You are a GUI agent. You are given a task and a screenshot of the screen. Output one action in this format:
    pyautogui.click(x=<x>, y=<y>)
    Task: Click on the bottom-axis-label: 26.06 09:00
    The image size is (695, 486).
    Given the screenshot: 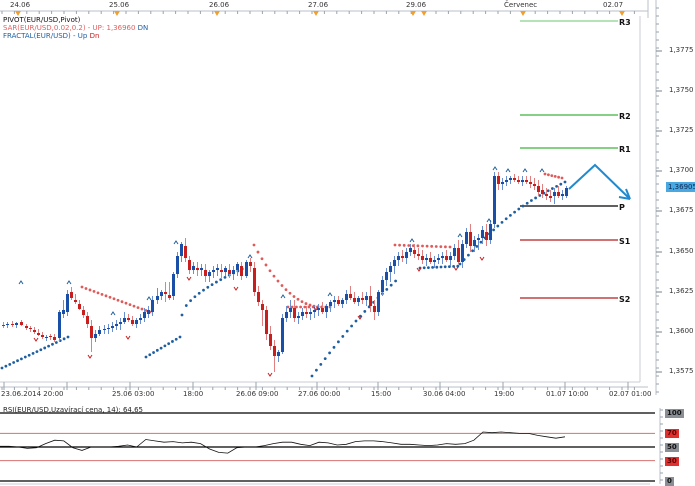 What is the action you would take?
    pyautogui.click(x=257, y=394)
    